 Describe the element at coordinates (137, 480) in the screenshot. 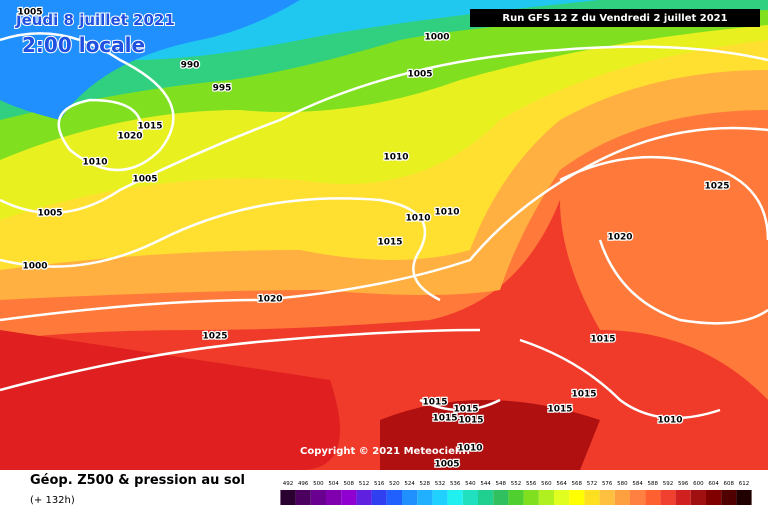

I see `legend-title: Géop. Z500 & pression au sol` at that location.